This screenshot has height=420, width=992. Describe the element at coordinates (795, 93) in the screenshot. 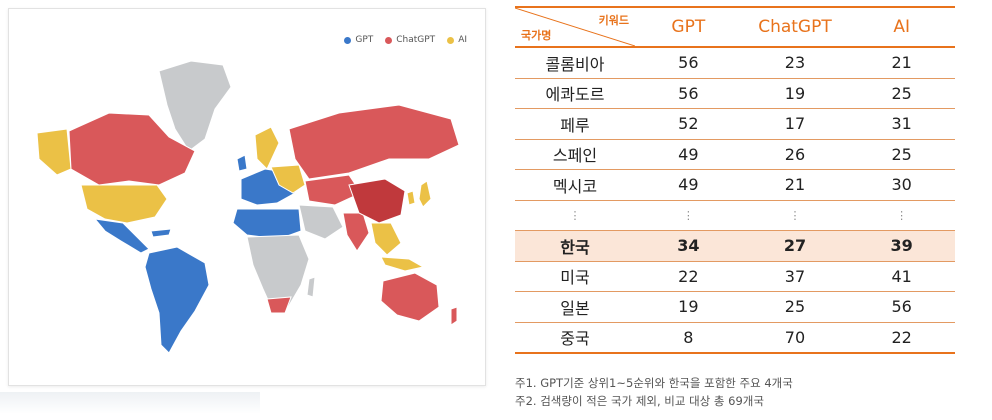

I see `chatgpt-value: 19` at that location.